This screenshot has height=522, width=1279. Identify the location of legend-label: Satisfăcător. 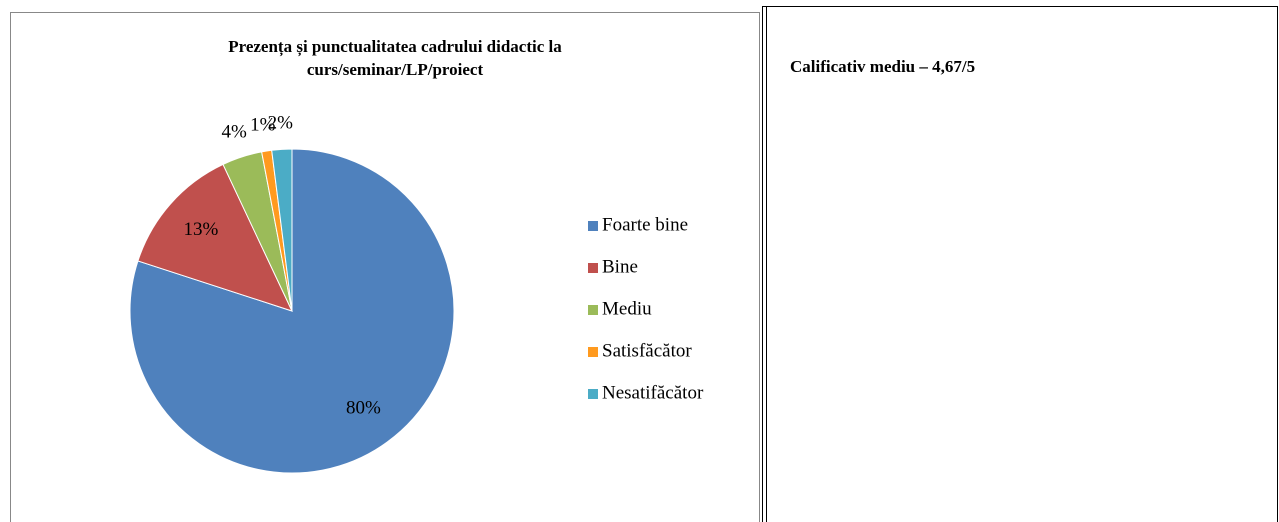
(647, 350).